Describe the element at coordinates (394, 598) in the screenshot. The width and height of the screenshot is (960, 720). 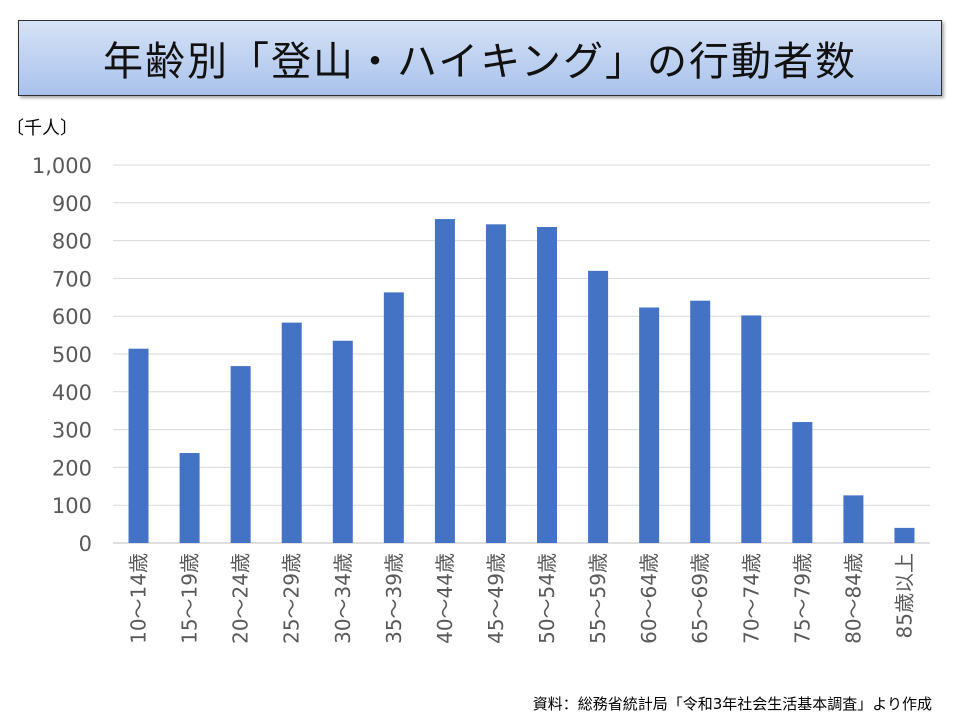
I see `x-tick-label: 35～39歳` at that location.